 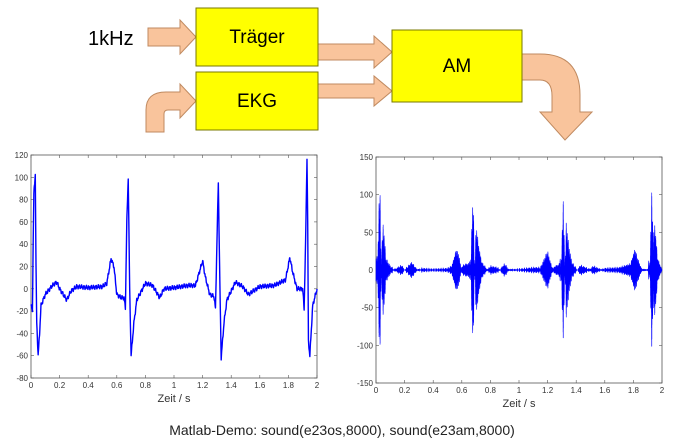 I want to click on am-block, so click(x=457, y=66).